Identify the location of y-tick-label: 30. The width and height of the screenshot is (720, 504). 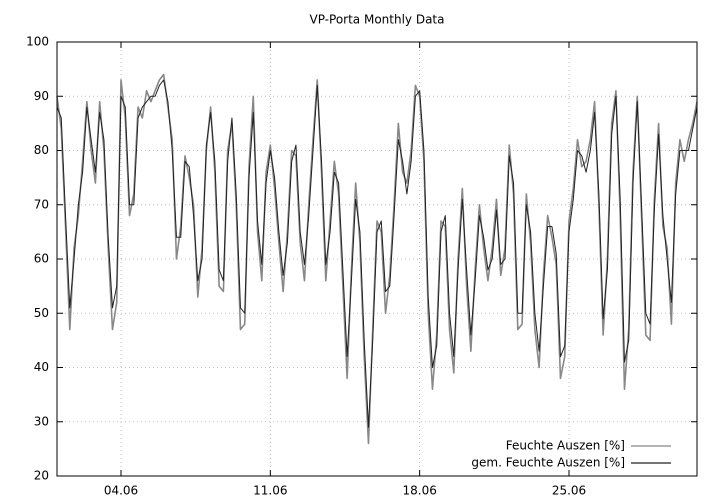
(41, 421).